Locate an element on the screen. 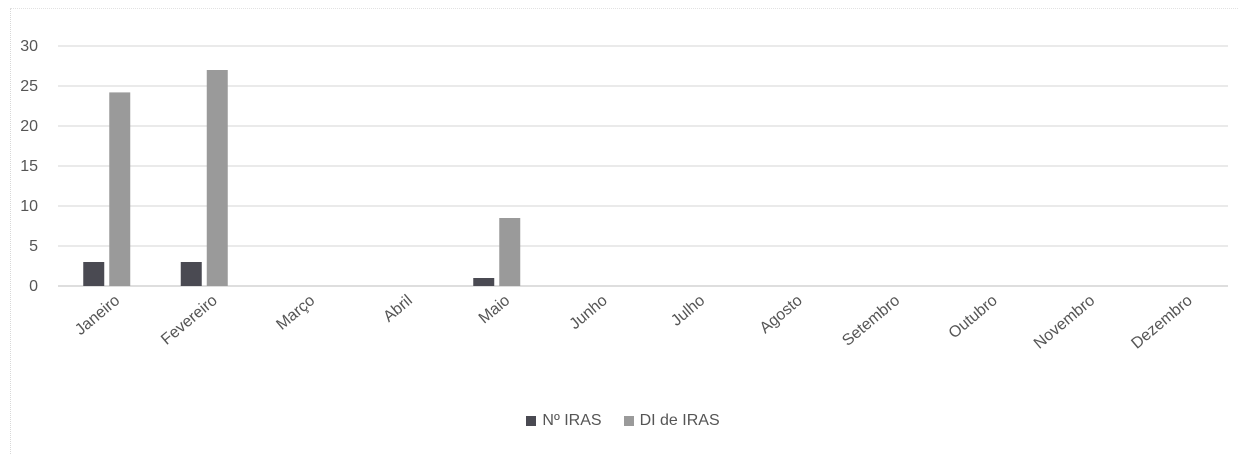 This screenshot has height=458, width=1246. legend-label-series-1: Nº IRAS is located at coordinates (572, 420).